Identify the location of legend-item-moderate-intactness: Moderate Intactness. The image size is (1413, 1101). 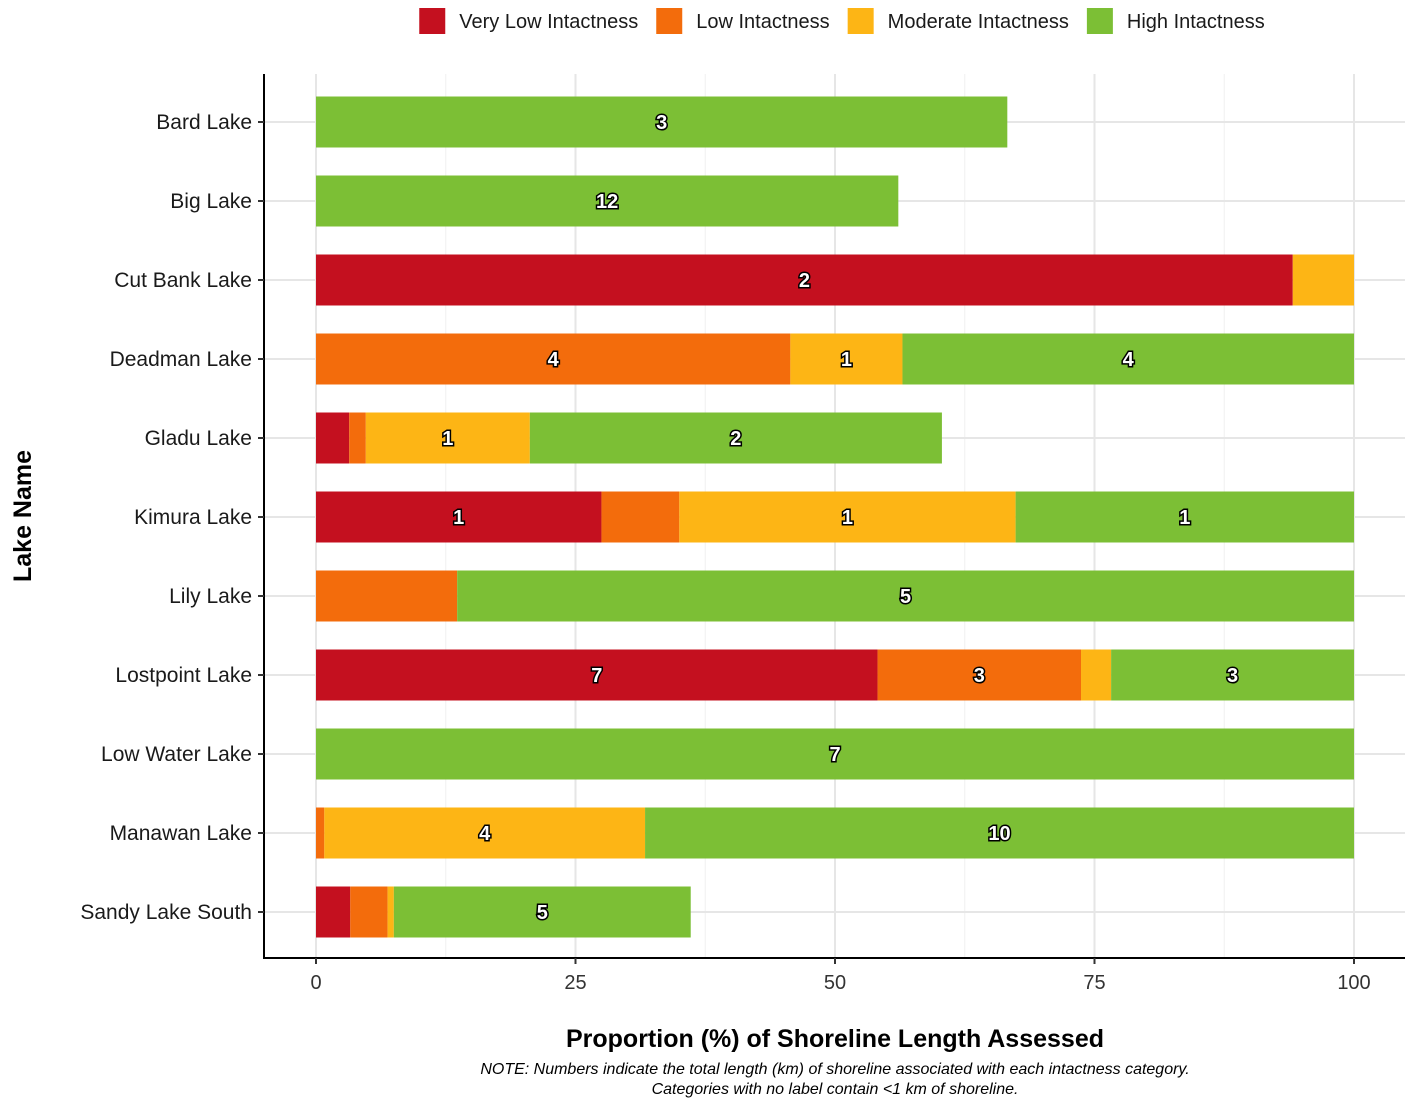
(958, 21).